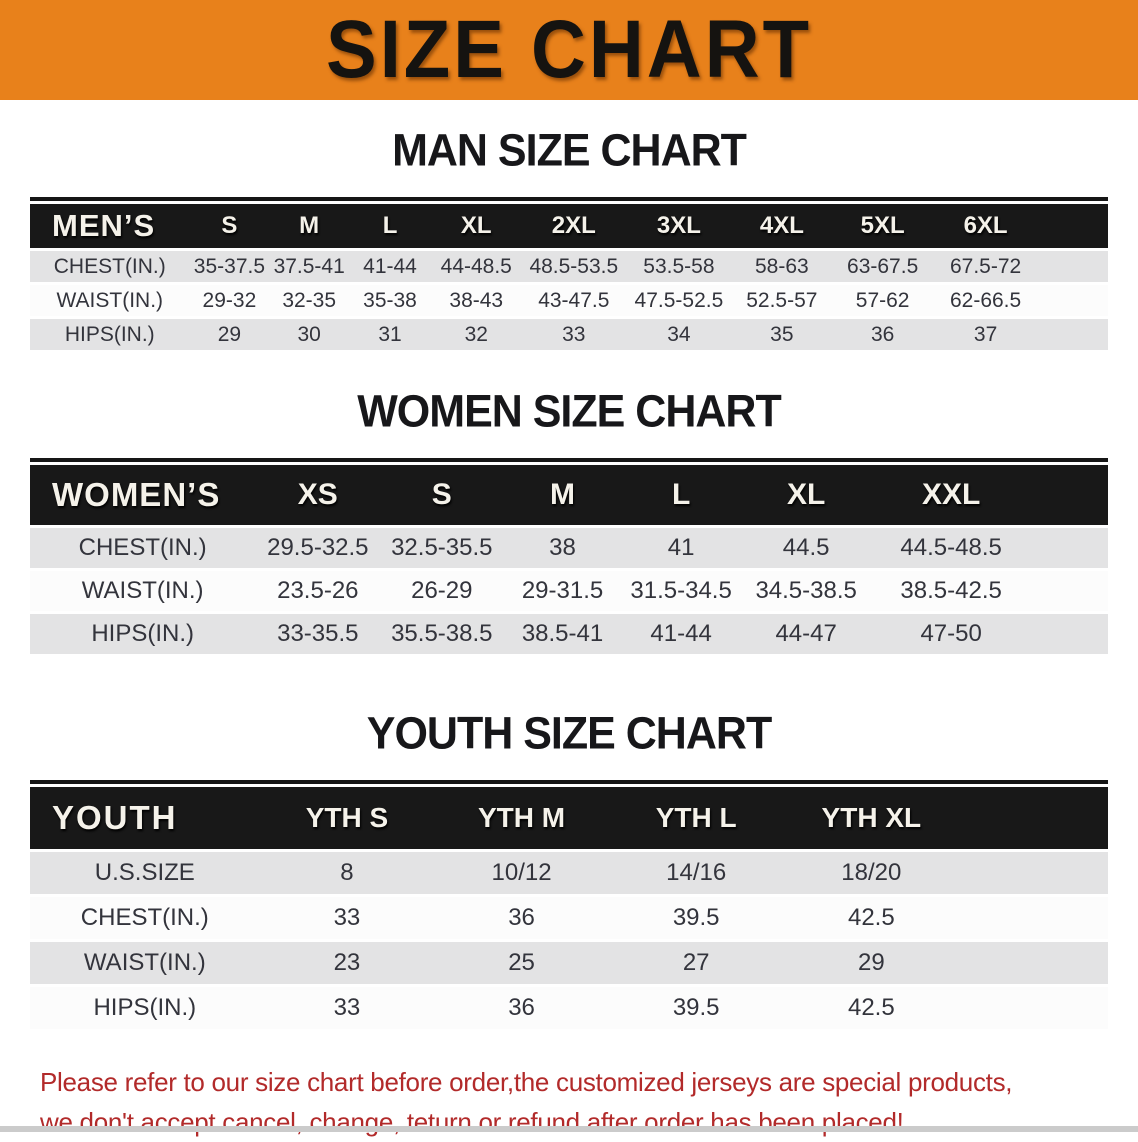 The image size is (1138, 1142). I want to click on table-row: WAIST(IN.) 23 25 27 29, so click(569, 963).